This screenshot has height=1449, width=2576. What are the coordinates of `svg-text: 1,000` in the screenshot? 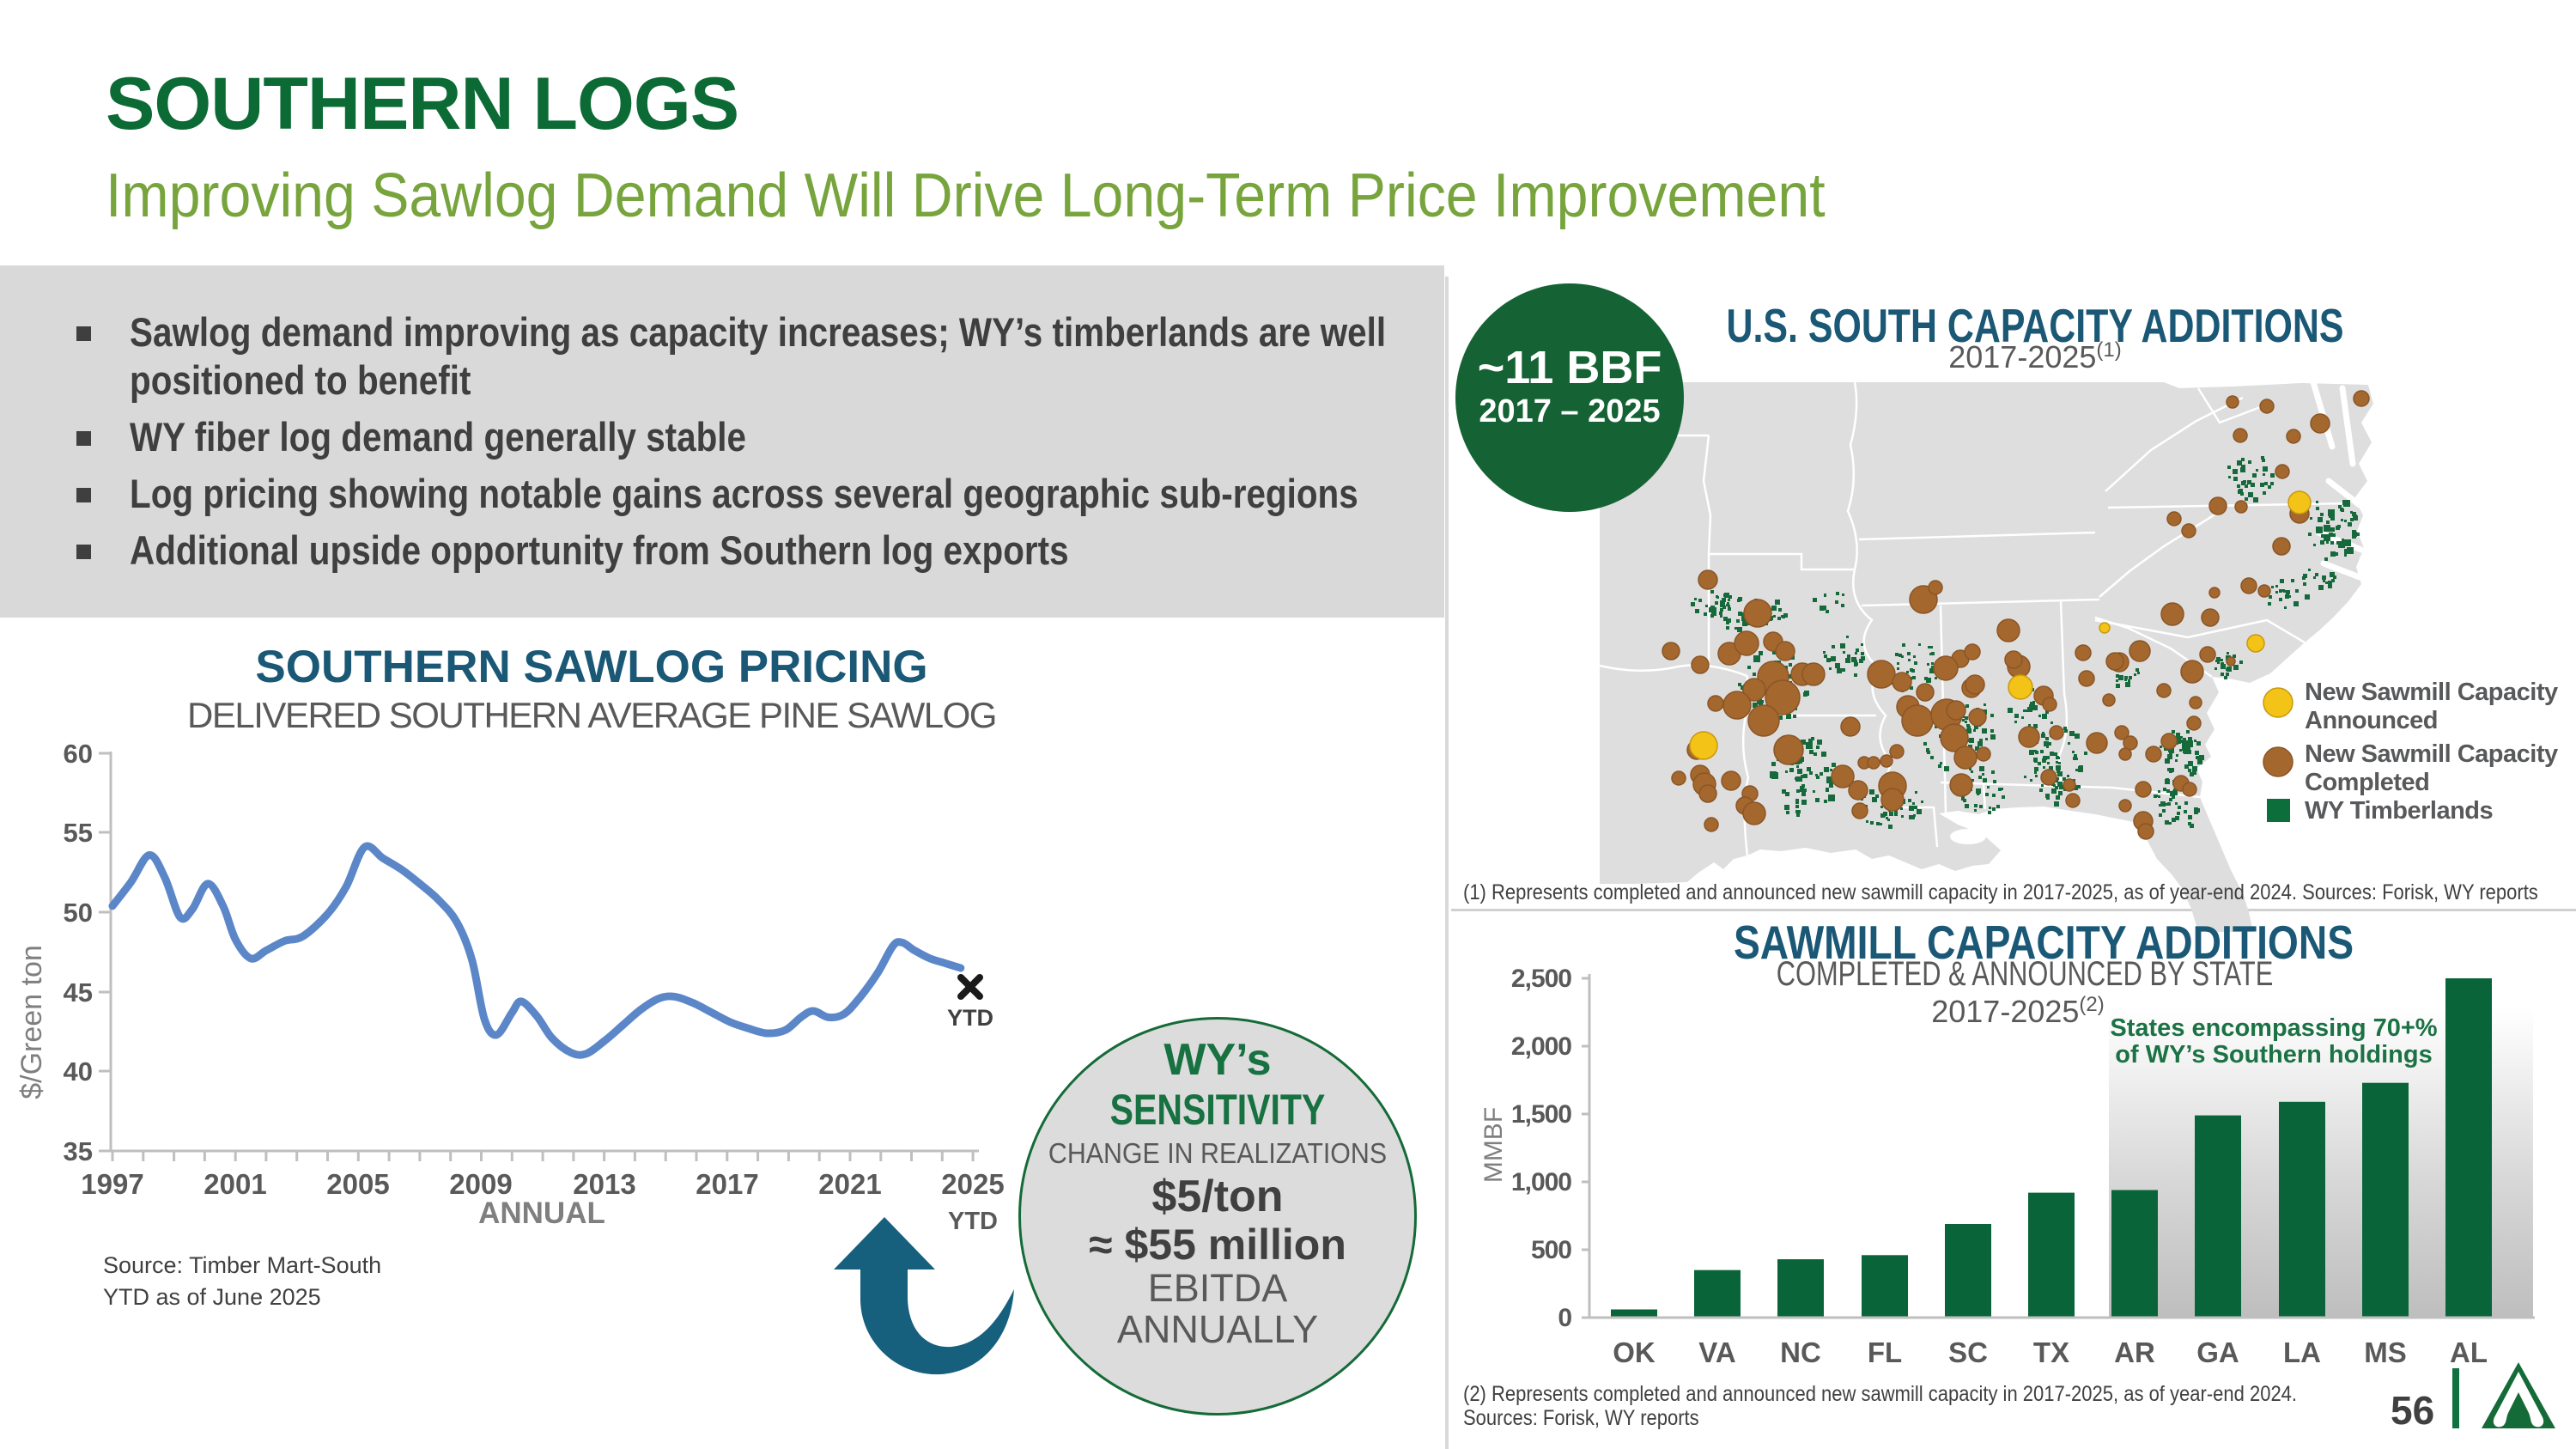 It's located at (1541, 1182).